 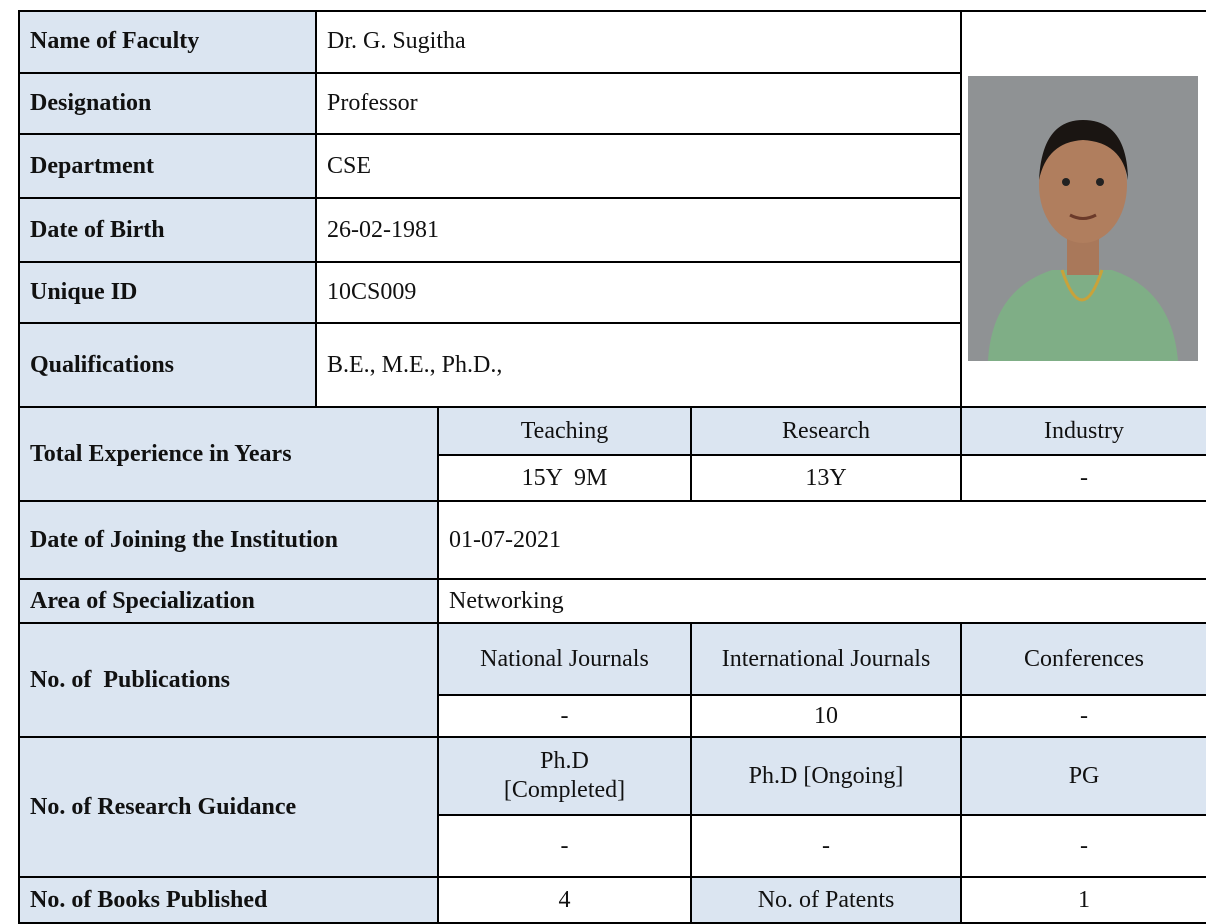 What do you see at coordinates (564, 776) in the screenshot?
I see `column-header: Ph.D [Completed]` at bounding box center [564, 776].